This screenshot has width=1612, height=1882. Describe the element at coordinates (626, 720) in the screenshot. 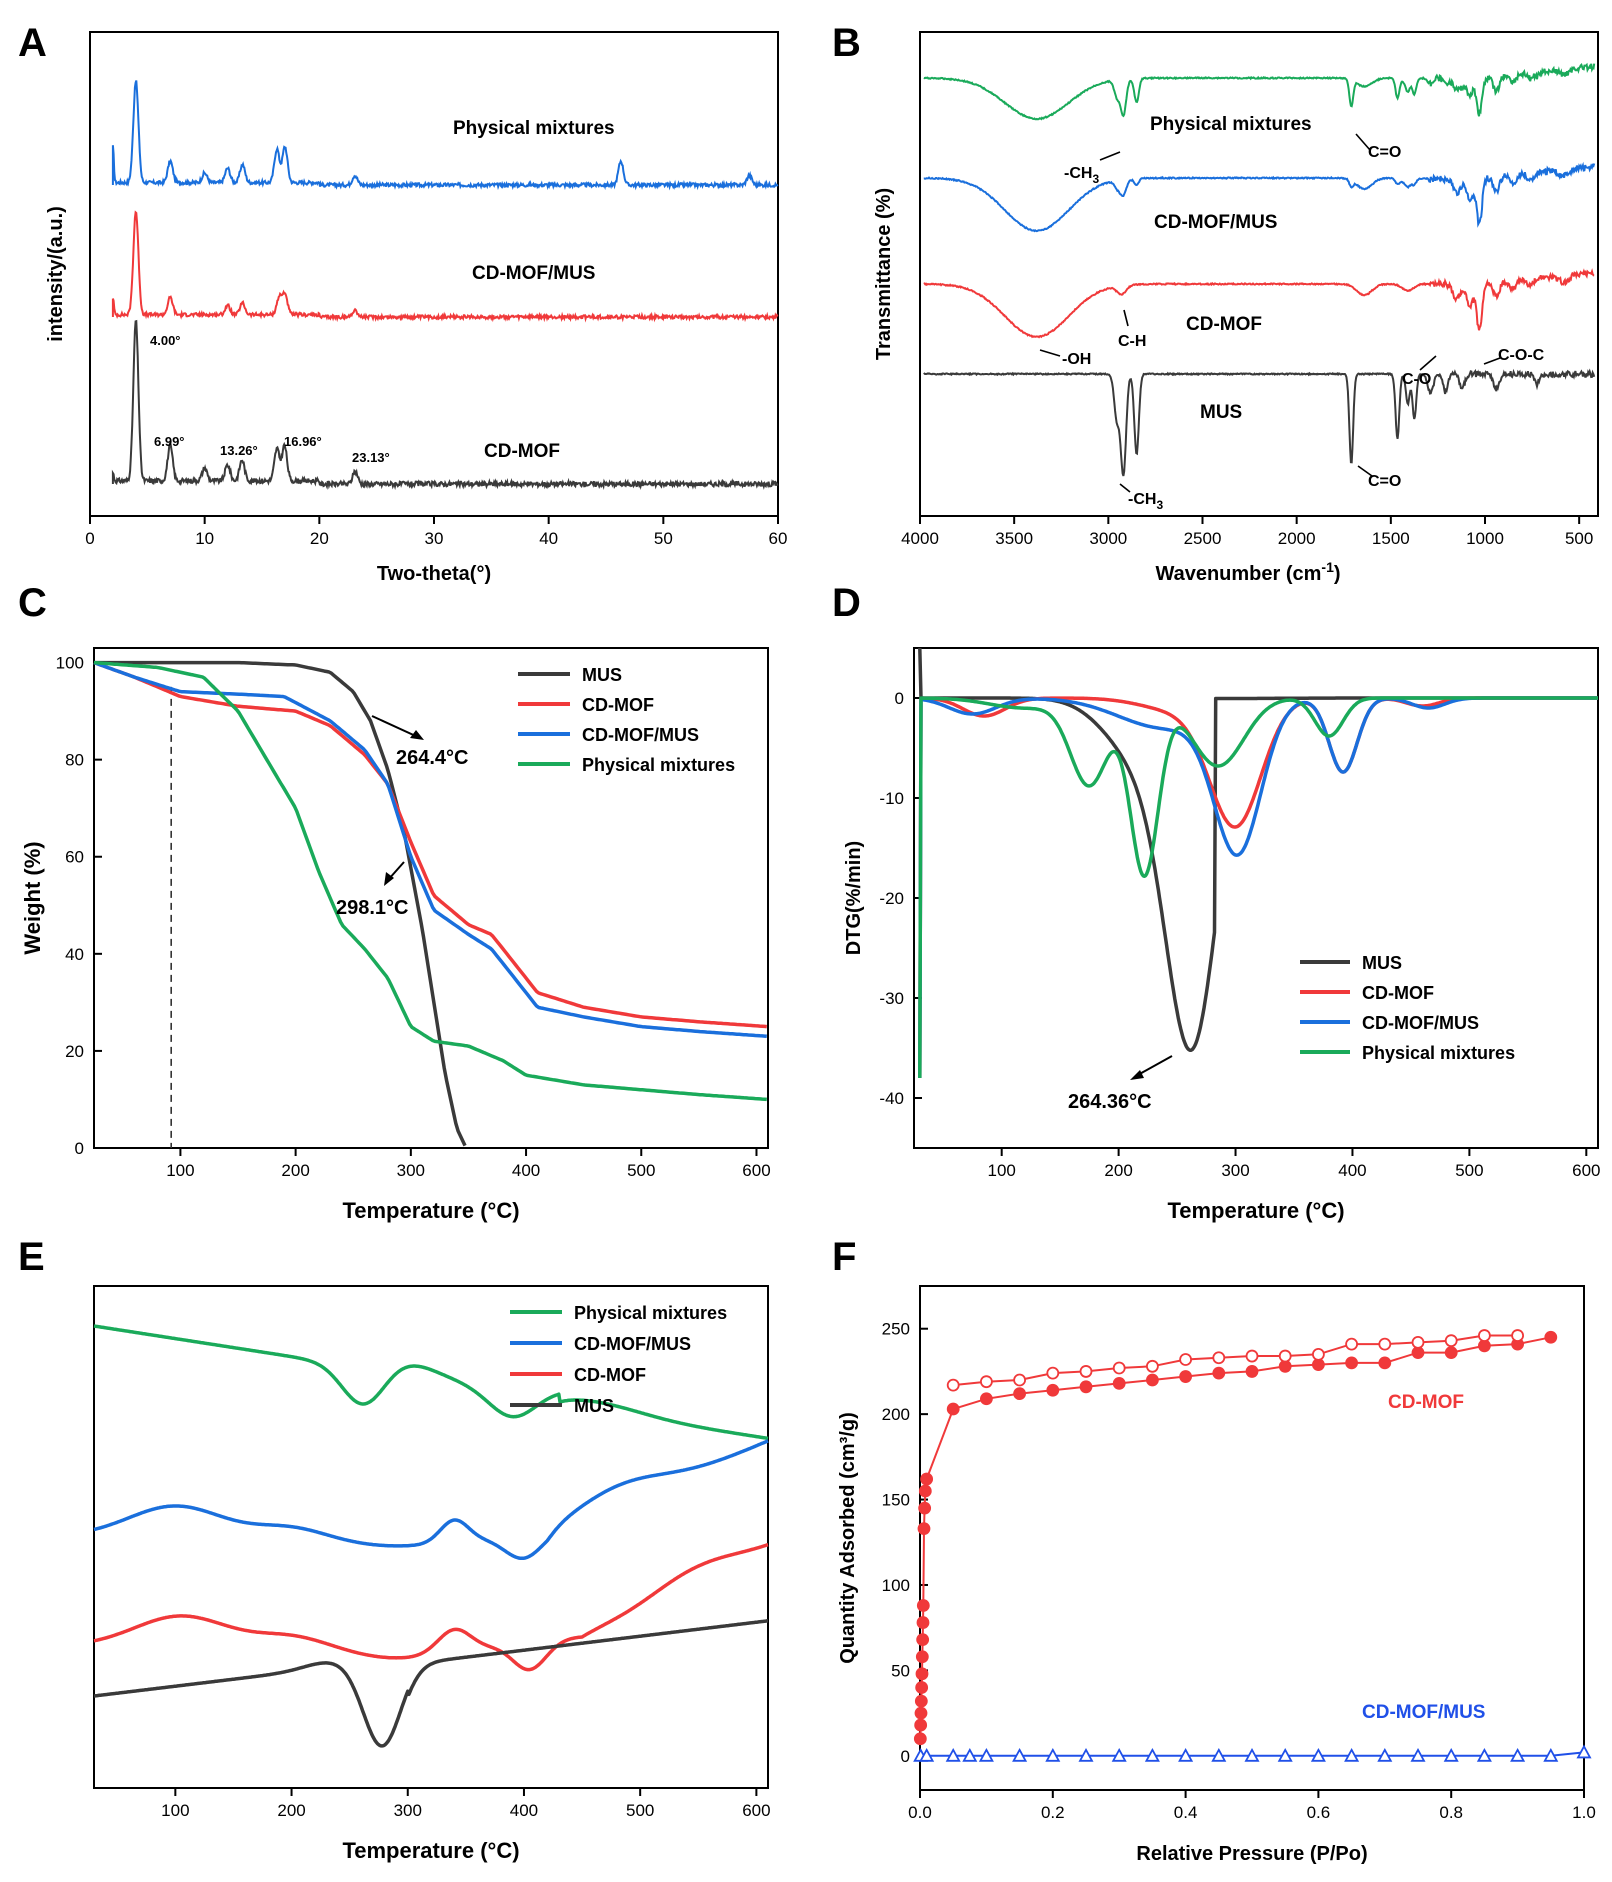

I see `panel-c-legend: MUS CD-MOF CD-MOF/MUS Physical mixtures` at that location.